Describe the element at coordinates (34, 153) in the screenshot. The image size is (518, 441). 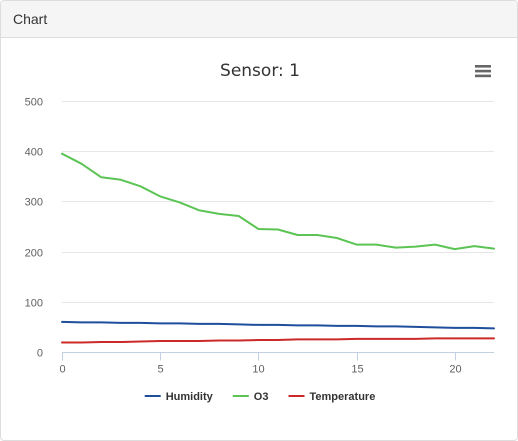
I see `y-tick-label: 400` at that location.